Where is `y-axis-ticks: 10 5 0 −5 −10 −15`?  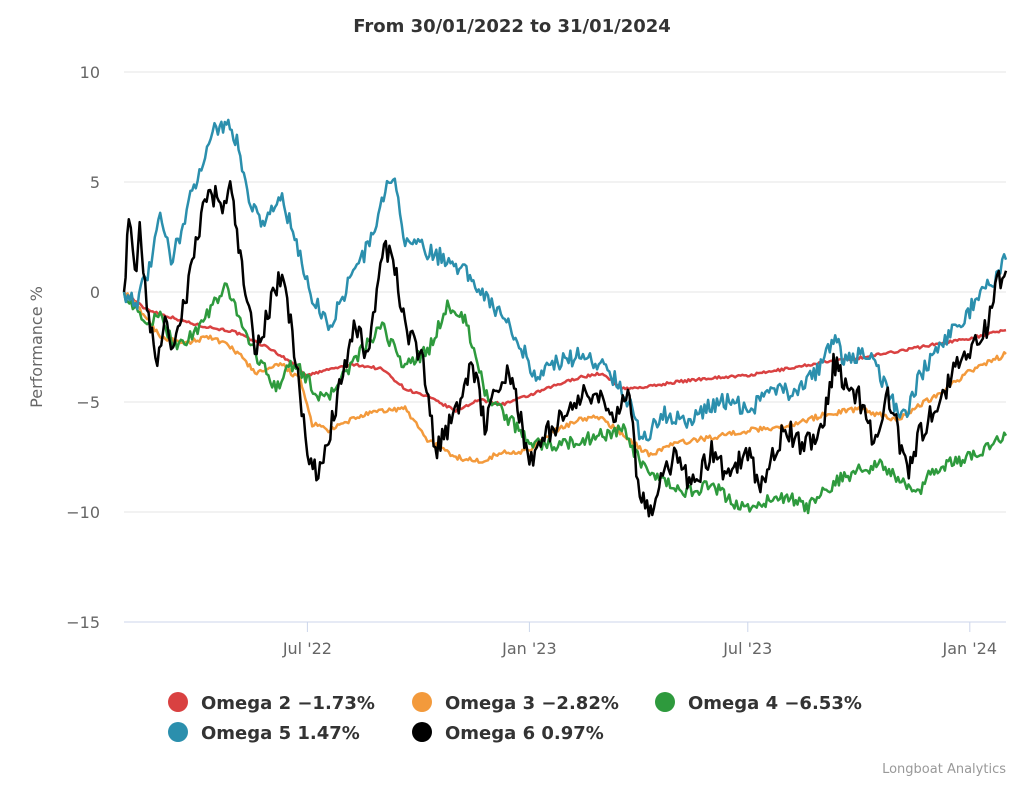 y-axis-ticks: 10 5 0 −5 −10 −15 is located at coordinates (83, 347).